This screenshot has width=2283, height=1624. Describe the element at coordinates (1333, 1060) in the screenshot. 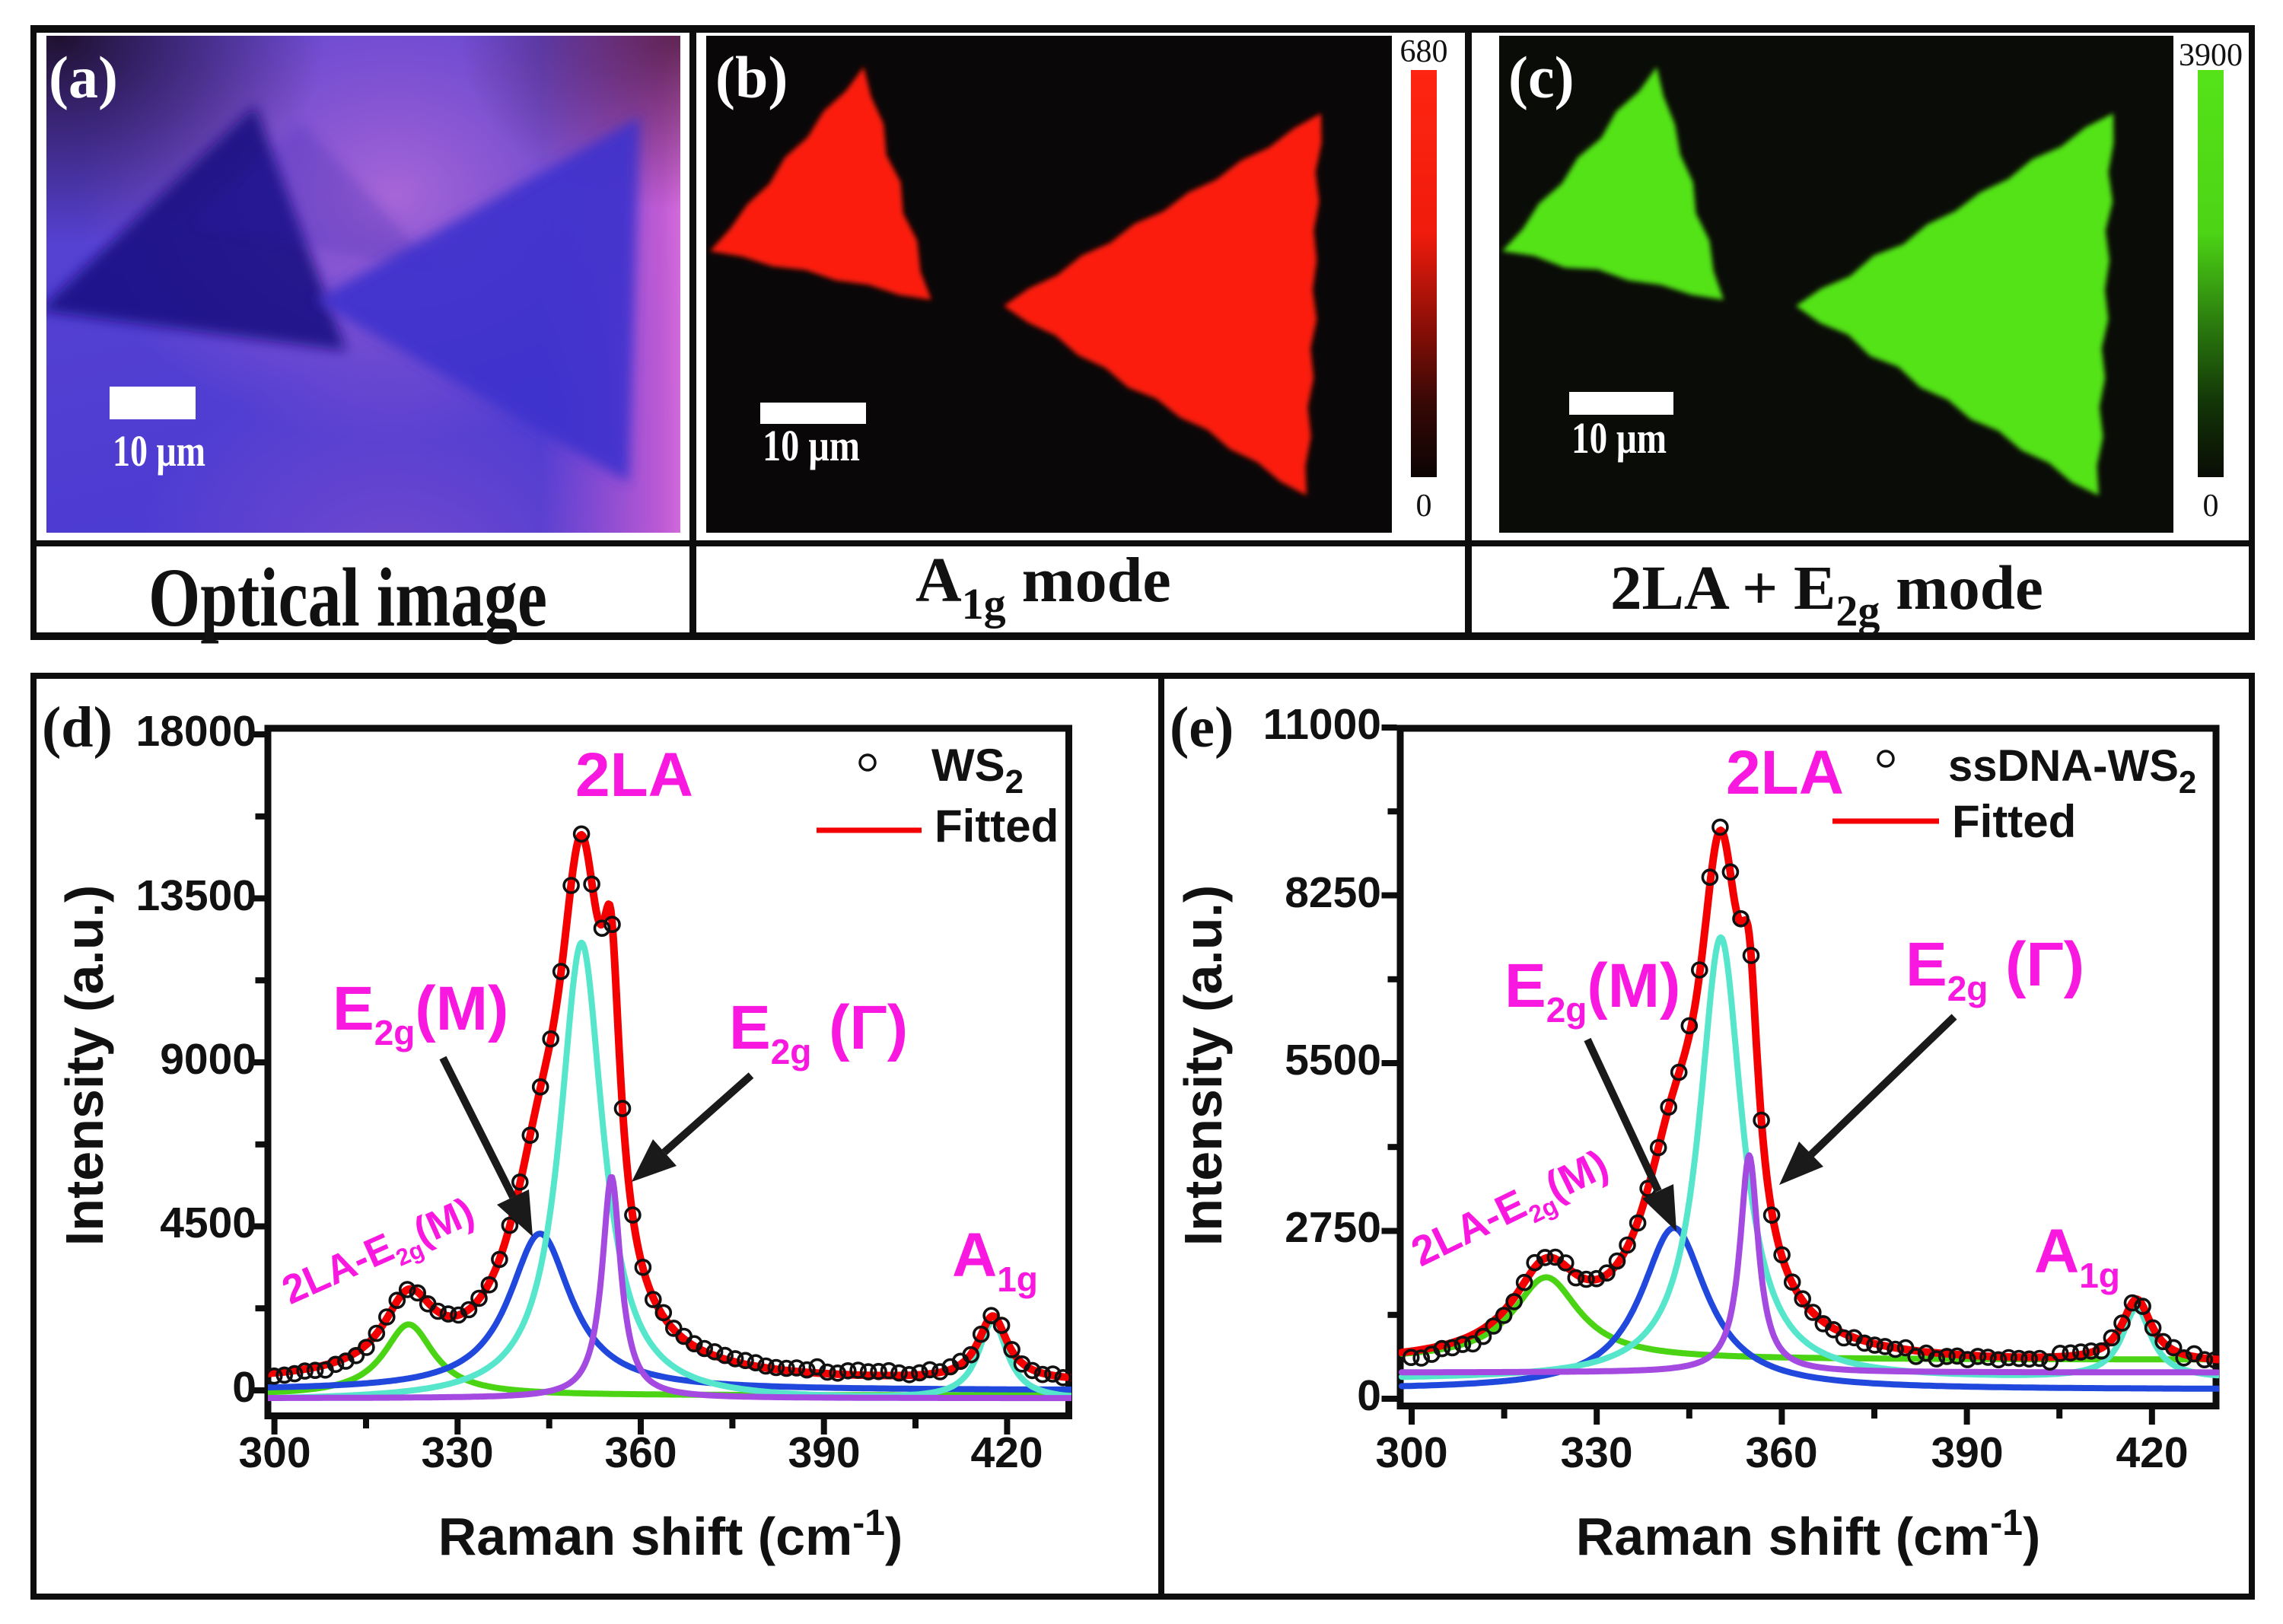

I see `svg-text: 5500` at that location.